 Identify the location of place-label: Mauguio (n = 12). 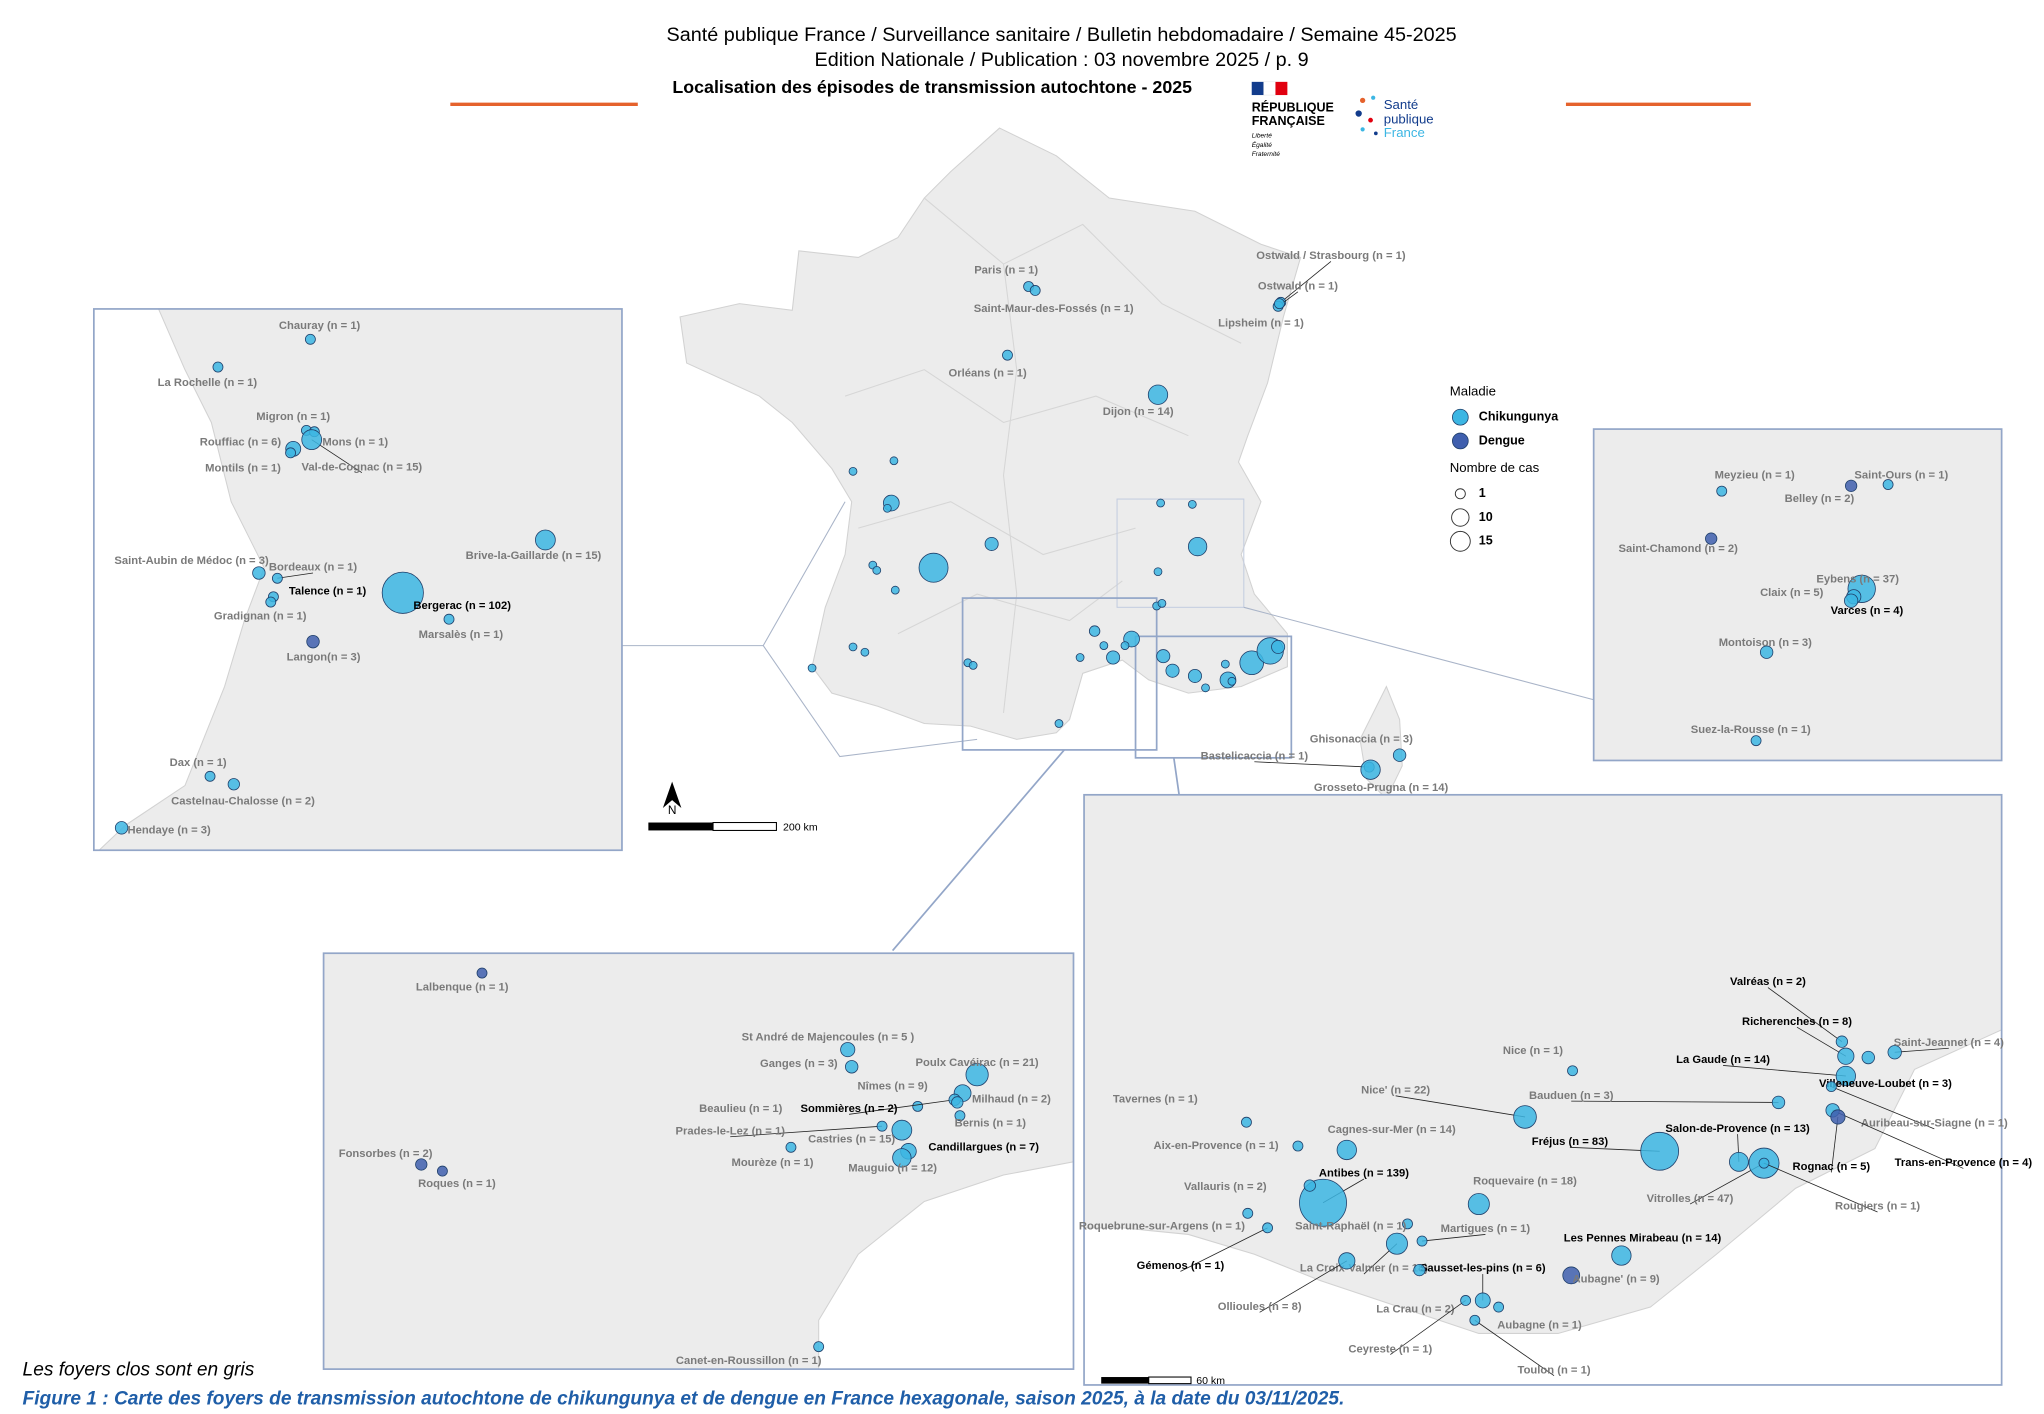
(892, 1168).